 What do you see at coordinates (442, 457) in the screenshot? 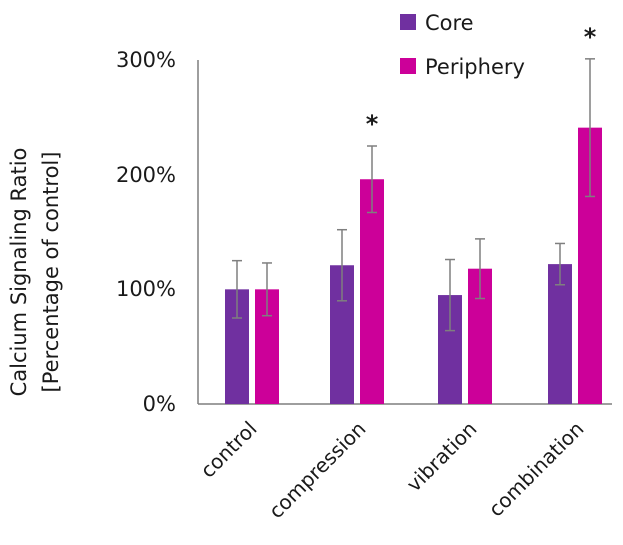
I see `x-category-label: vibration` at bounding box center [442, 457].